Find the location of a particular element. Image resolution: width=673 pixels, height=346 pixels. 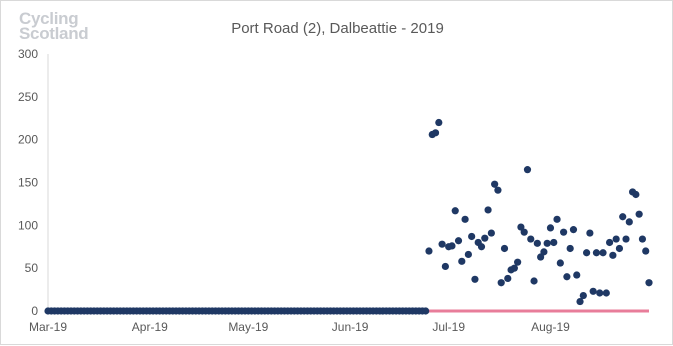

y-tick-label: 150 is located at coordinates (28, 183).